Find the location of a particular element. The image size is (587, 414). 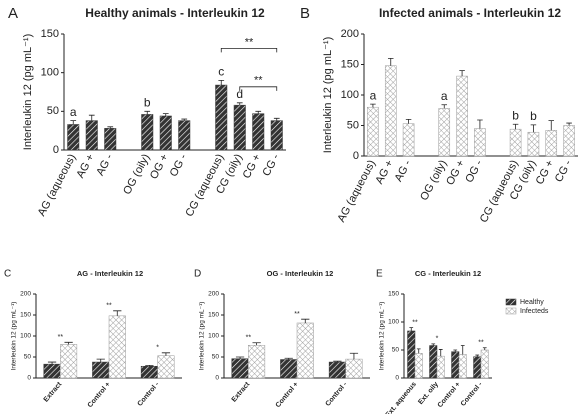

group-letter: c is located at coordinates (221, 72).